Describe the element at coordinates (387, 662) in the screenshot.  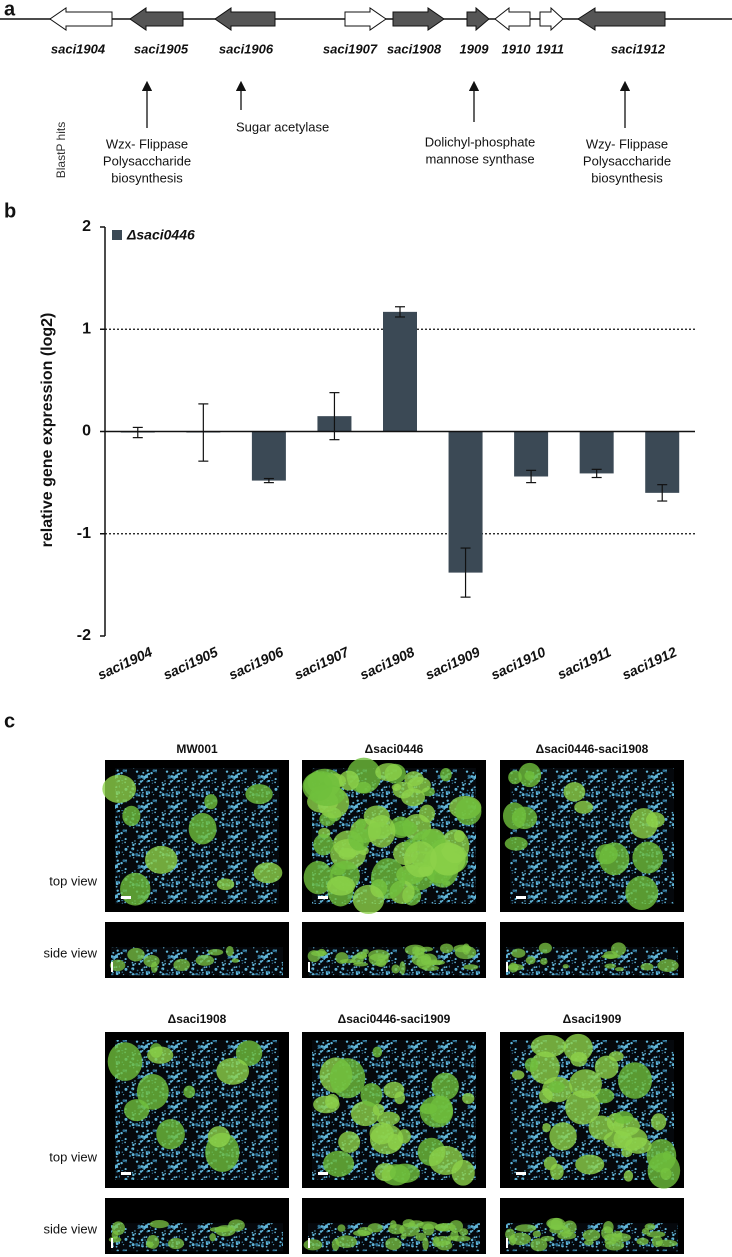
I see `x-tick-label: saci1908` at that location.